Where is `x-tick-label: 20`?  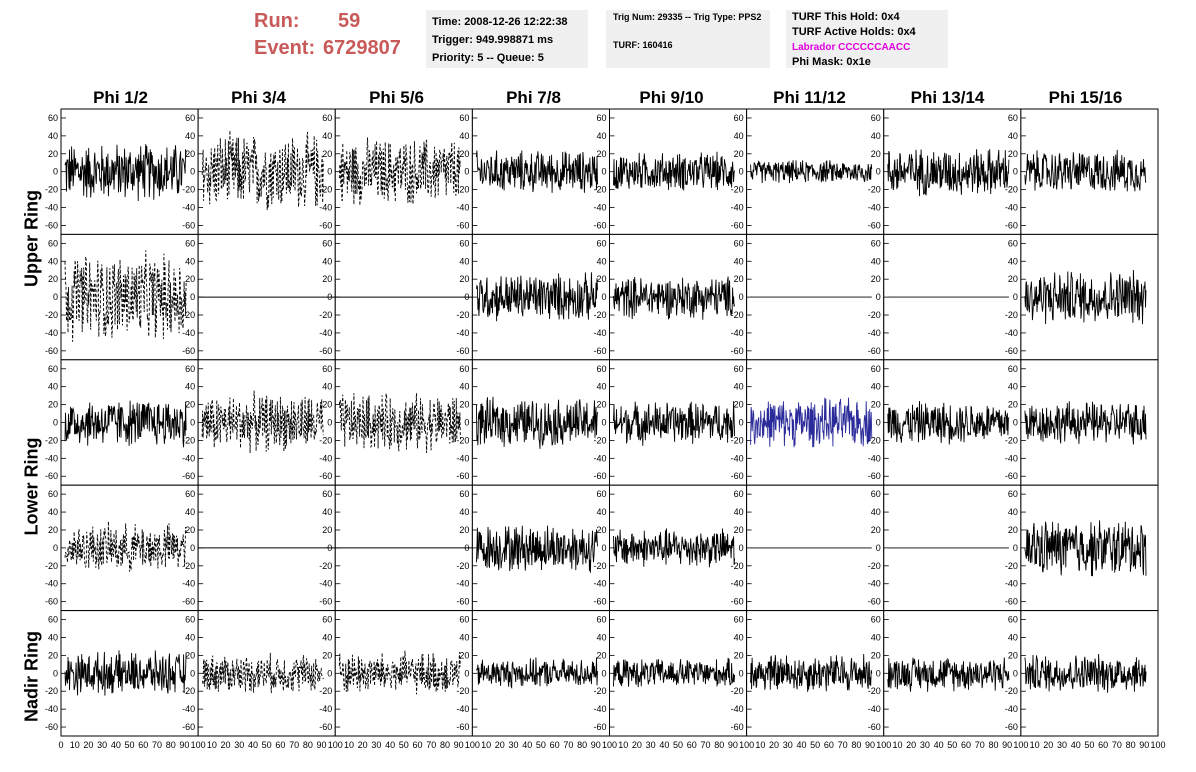 x-tick-label: 20 is located at coordinates (1048, 745).